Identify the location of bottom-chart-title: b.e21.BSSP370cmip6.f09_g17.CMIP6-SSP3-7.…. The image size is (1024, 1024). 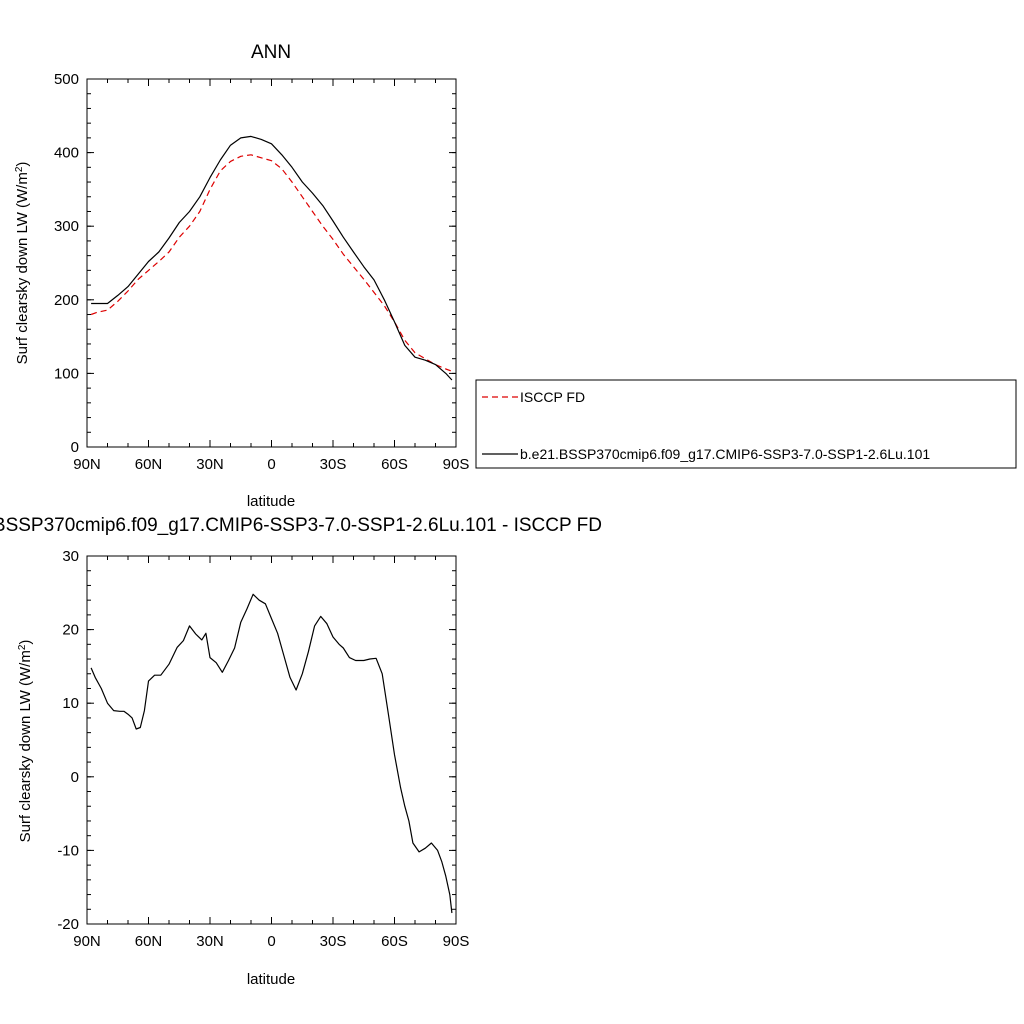
(301, 525).